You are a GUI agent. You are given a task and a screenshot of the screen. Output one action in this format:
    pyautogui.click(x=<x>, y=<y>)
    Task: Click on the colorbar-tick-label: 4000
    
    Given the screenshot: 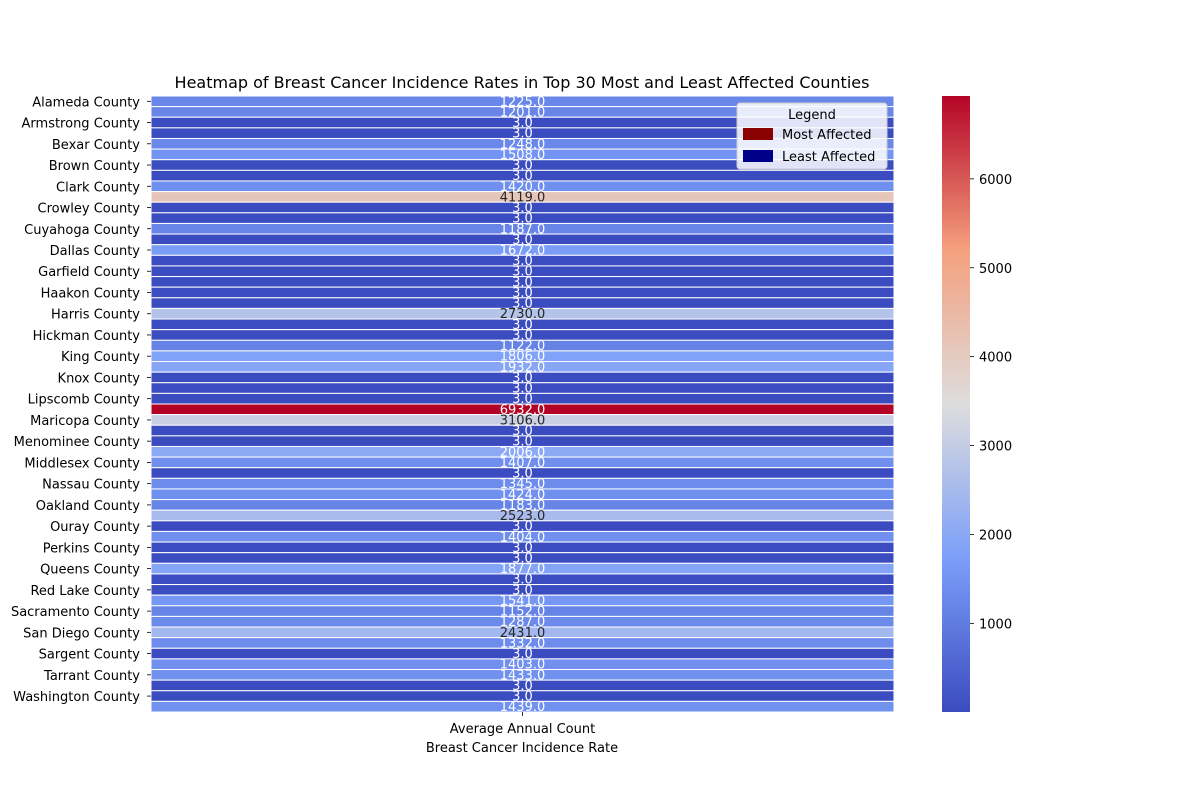 What is the action you would take?
    pyautogui.click(x=995, y=358)
    